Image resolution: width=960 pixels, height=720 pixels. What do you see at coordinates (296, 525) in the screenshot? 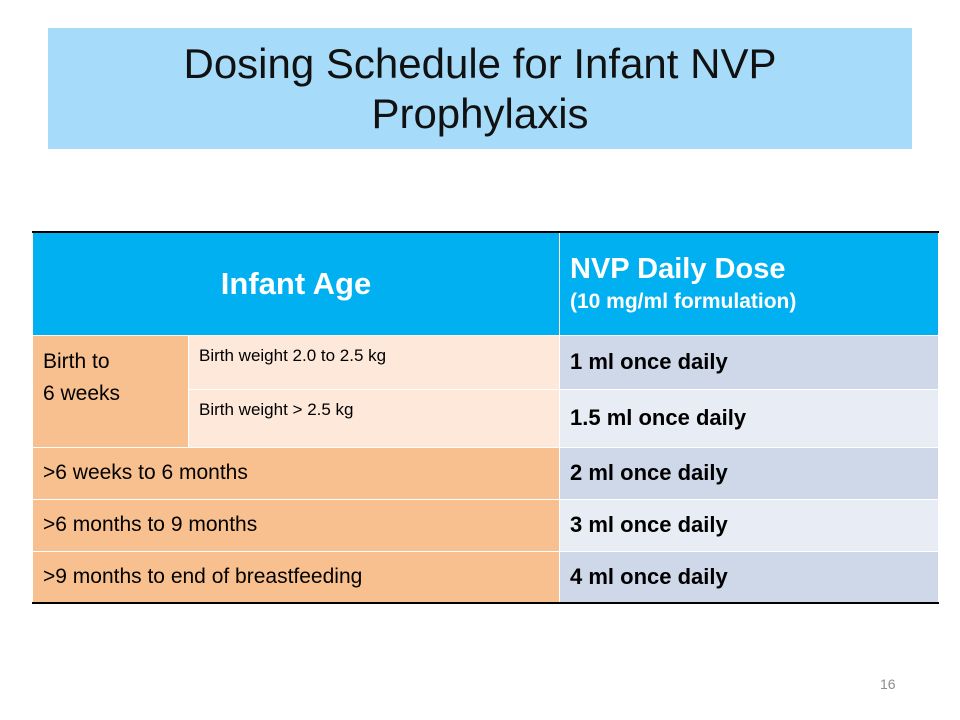
I see `age-cell: >6 months to 9 months` at bounding box center [296, 525].